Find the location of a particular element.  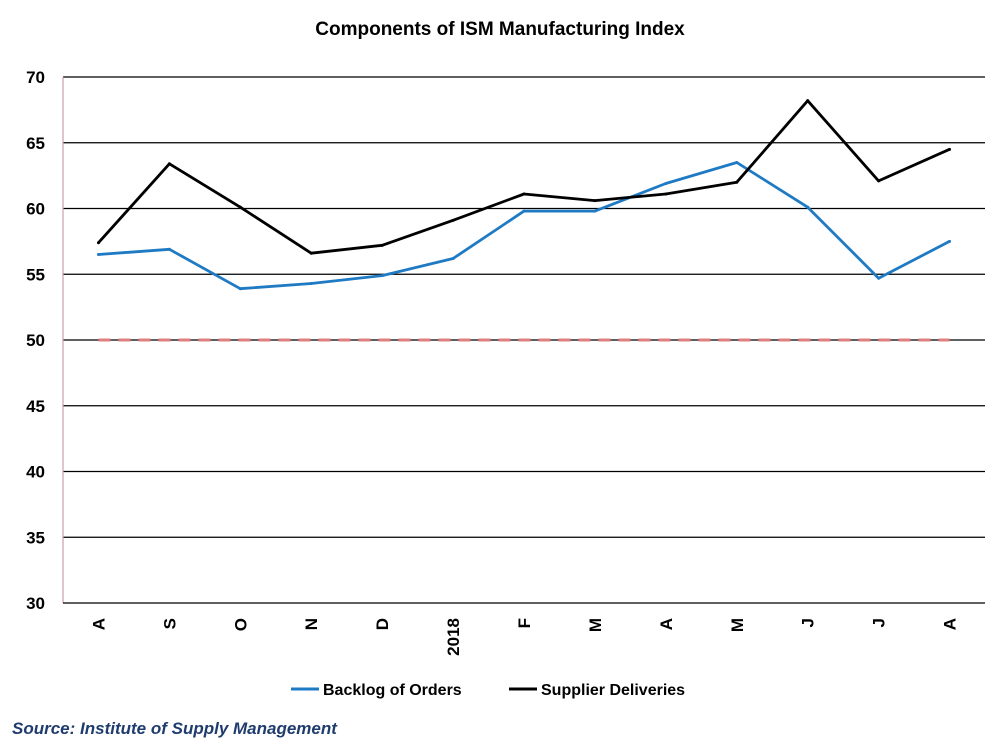

y-tick-label: 30 is located at coordinates (35, 603).